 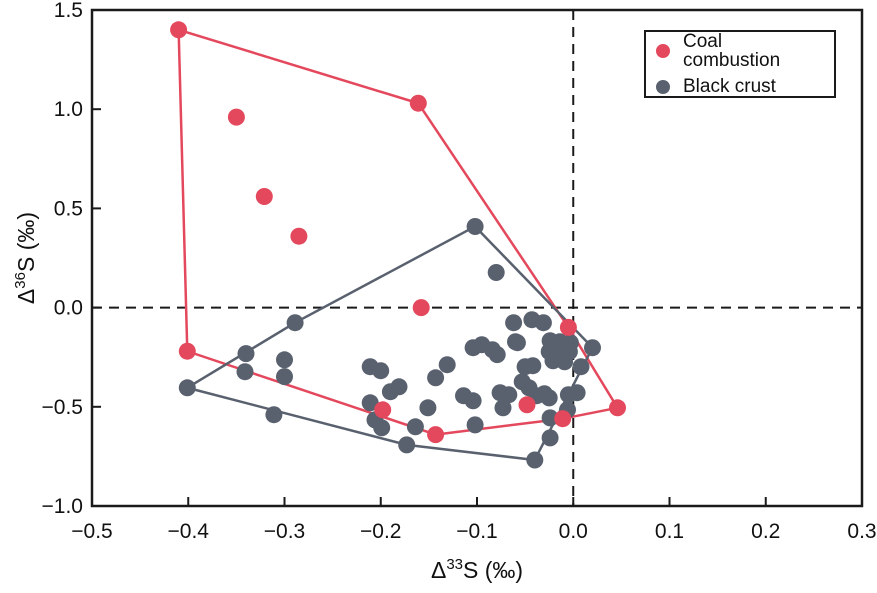 What do you see at coordinates (62, 506) in the screenshot?
I see `y-tick-label: −1.0` at bounding box center [62, 506].